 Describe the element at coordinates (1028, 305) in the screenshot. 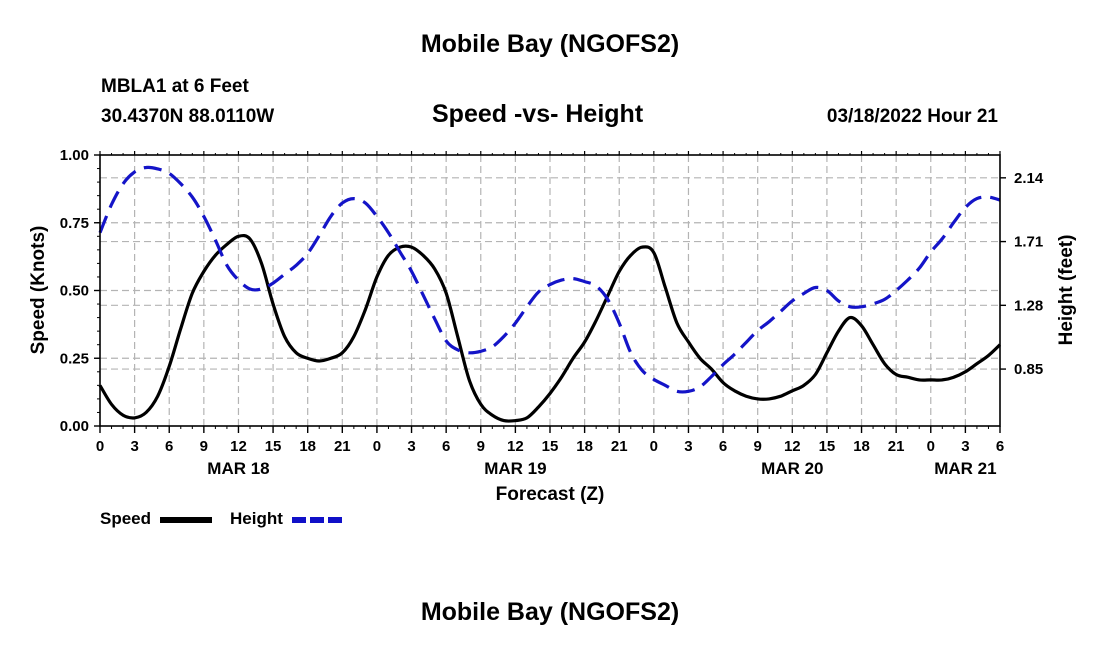

I see `y-right-tick-label: 1.28` at that location.